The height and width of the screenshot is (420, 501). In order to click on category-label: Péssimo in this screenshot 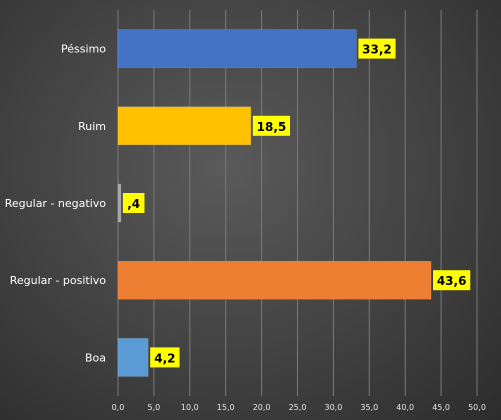, I will do `click(83, 49)`.